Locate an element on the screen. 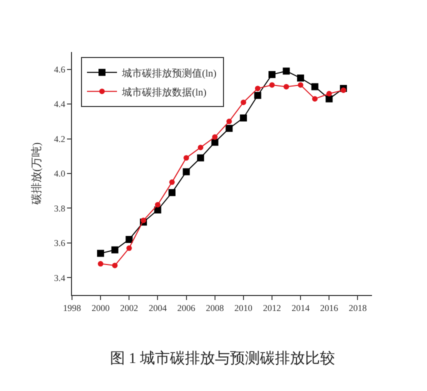 The image size is (427, 391). x-tick-label: 2012 is located at coordinates (272, 307).